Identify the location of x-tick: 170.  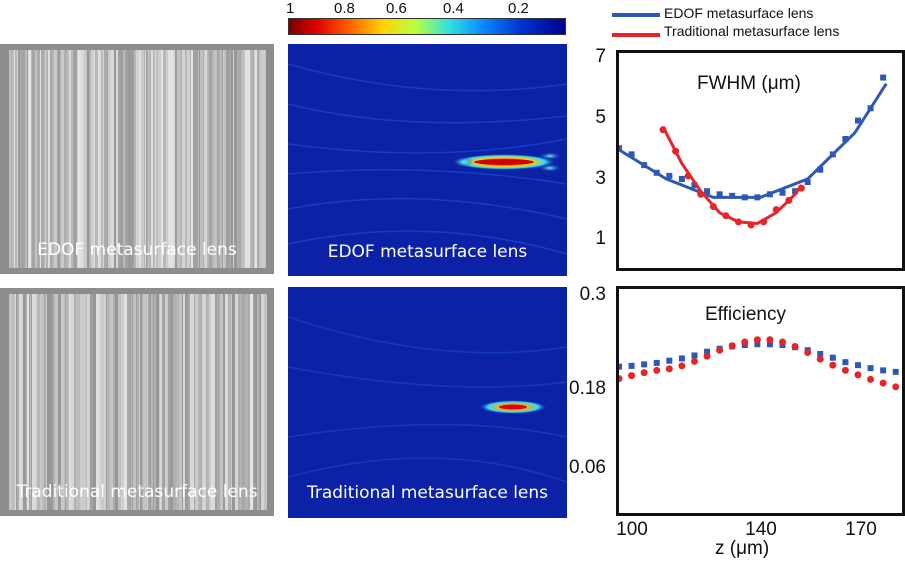
(861, 529).